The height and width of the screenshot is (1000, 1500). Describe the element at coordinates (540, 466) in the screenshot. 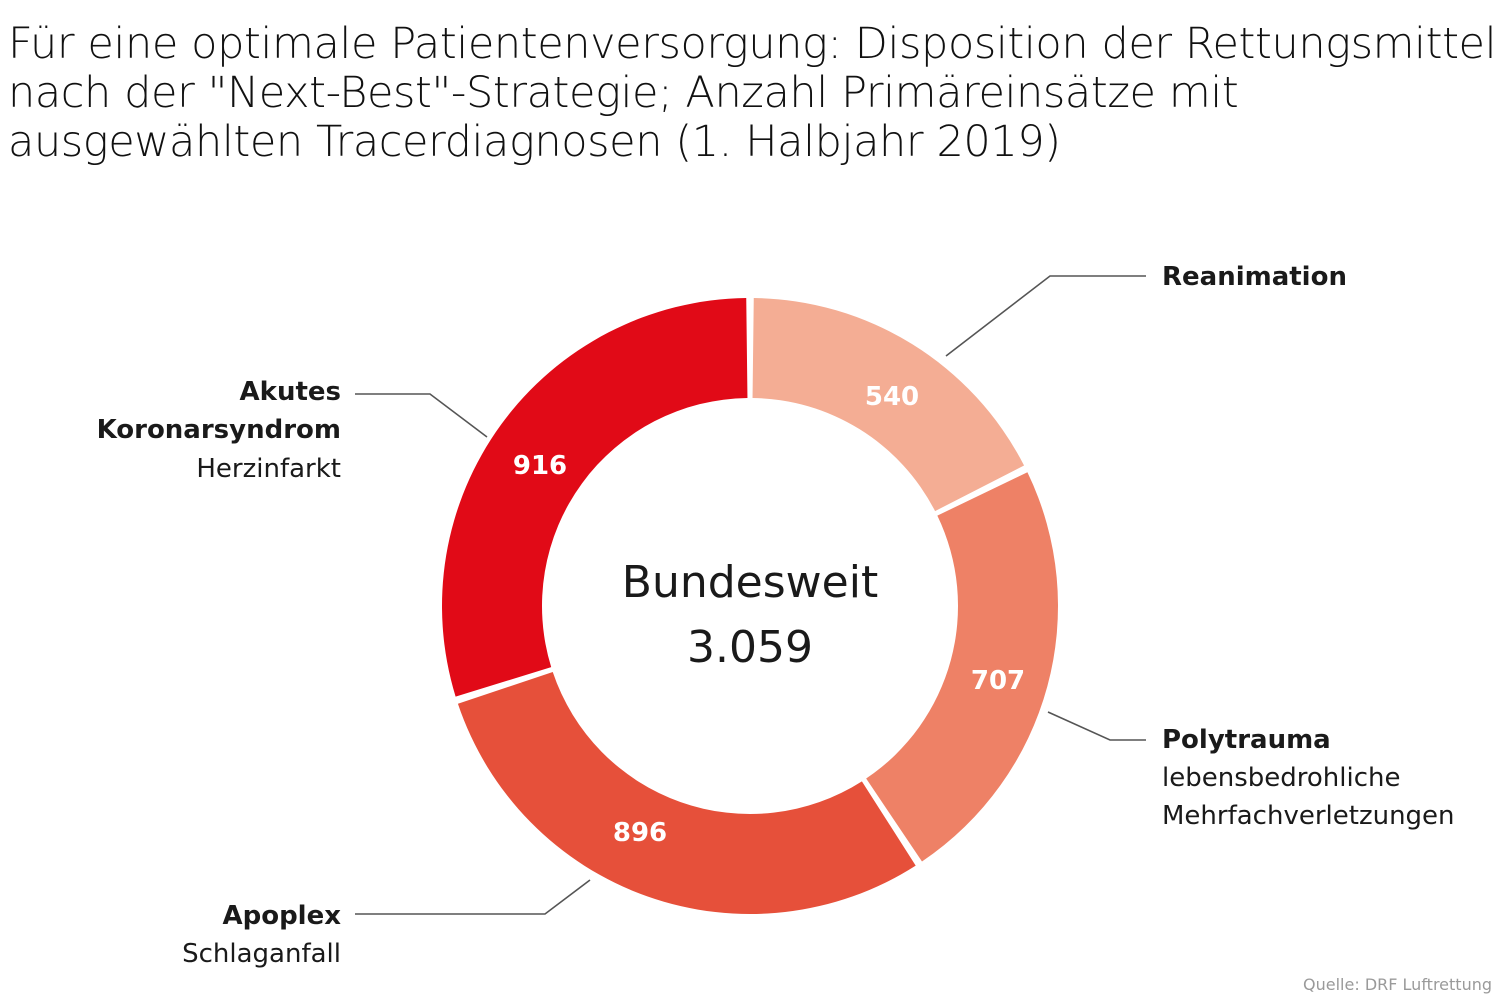

I see `value-label-akutes-koronarsyndrom: 916` at that location.